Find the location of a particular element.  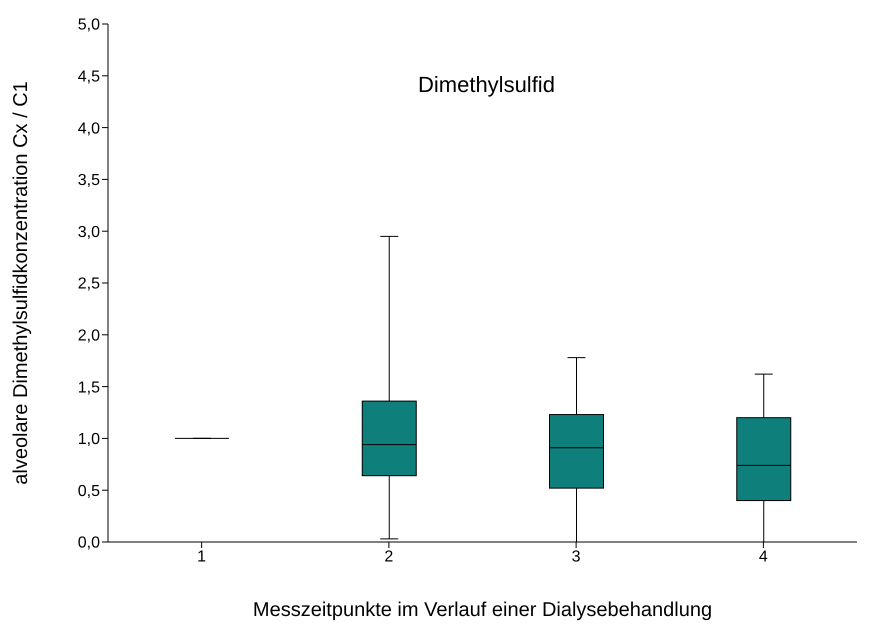

y-tick-label: 1,5 is located at coordinates (89, 387).